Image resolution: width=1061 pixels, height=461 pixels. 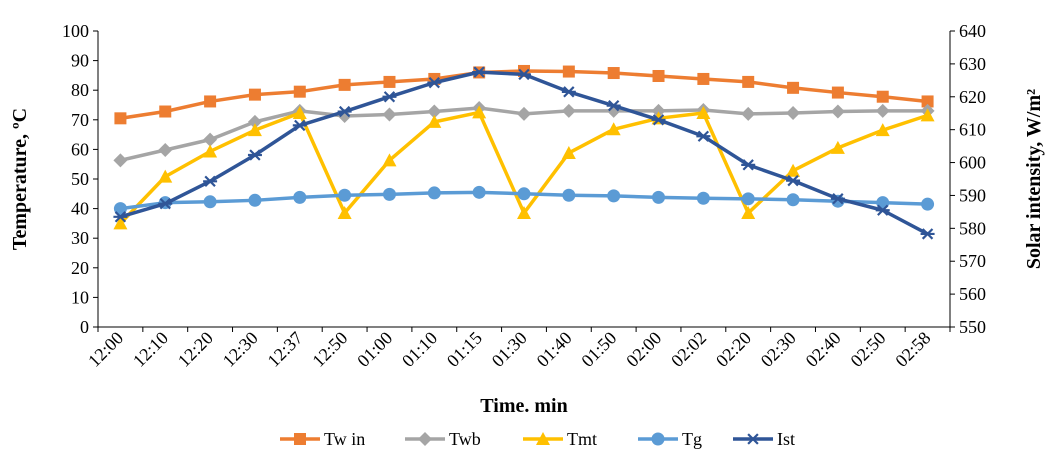 I want to click on legend-marker, so click(x=658, y=439).